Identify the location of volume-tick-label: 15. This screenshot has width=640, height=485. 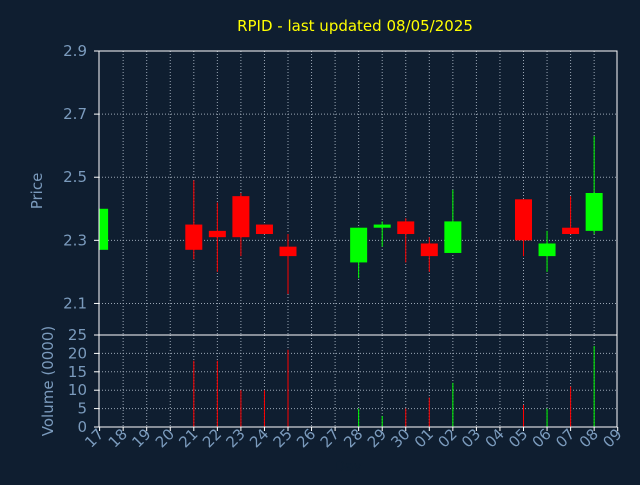
(77, 372).